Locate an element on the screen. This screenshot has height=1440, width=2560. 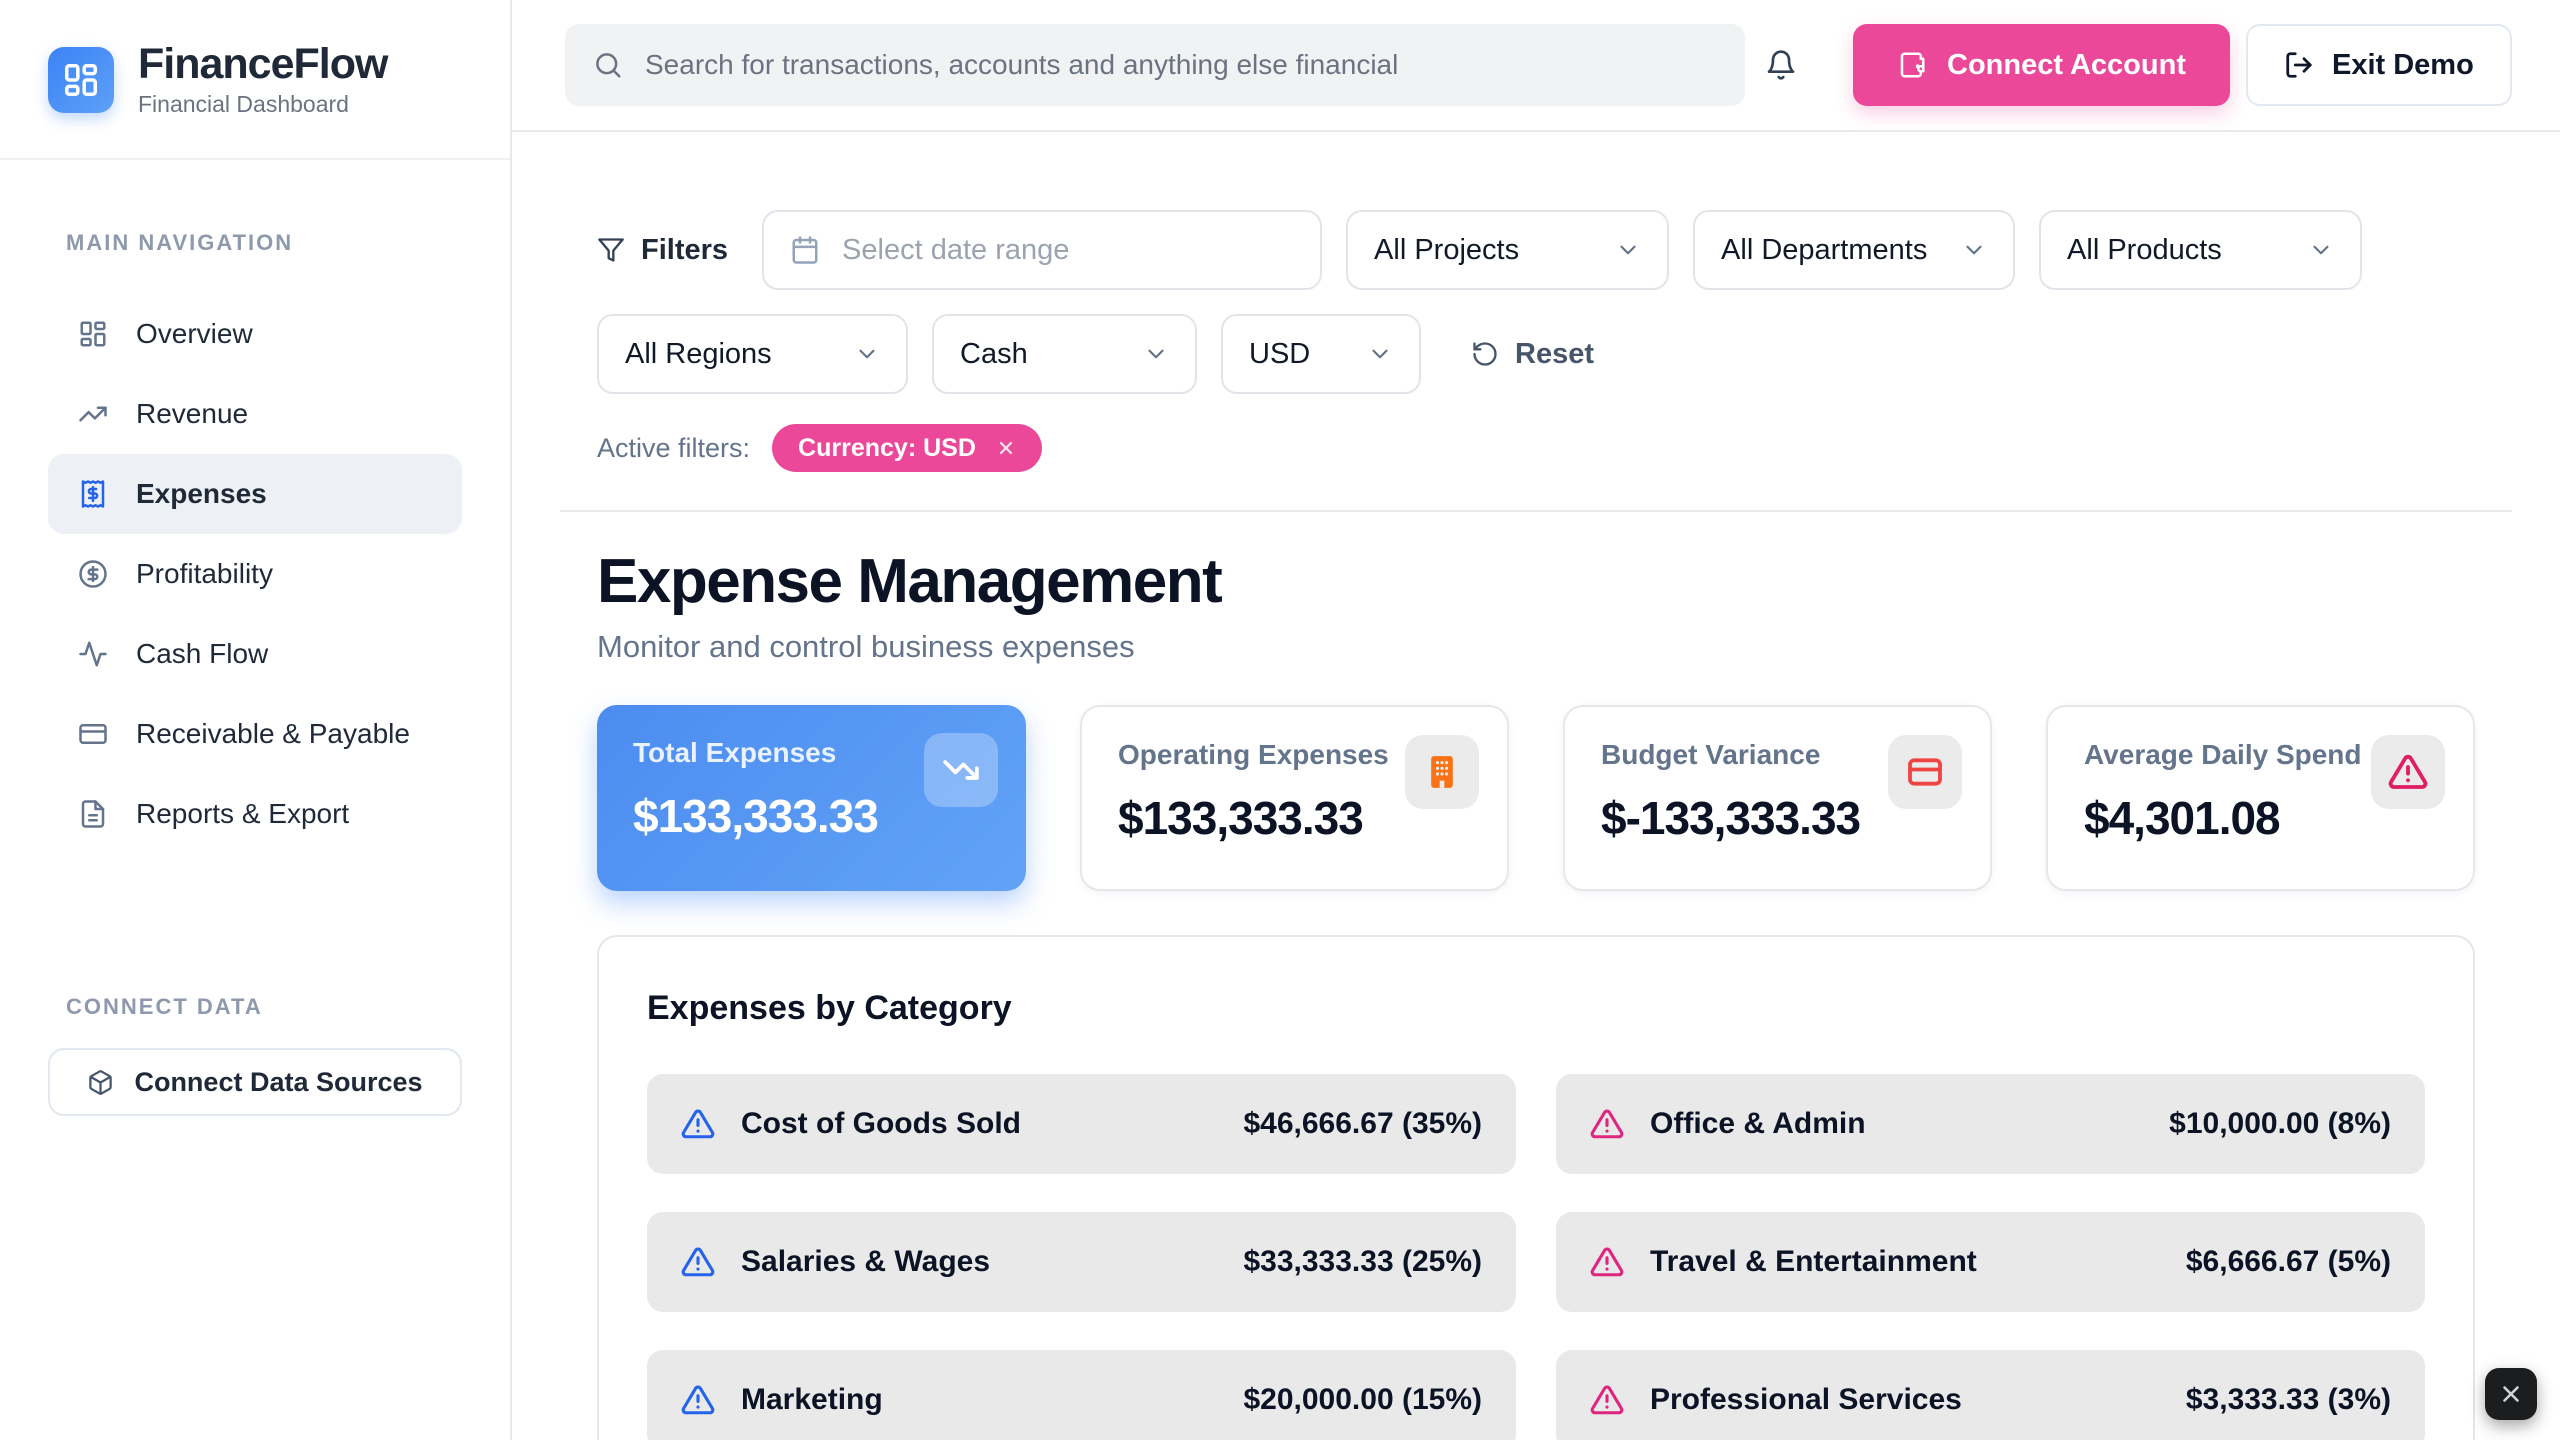
category-value: $33,333.33 (25%) is located at coordinates (1362, 1261).